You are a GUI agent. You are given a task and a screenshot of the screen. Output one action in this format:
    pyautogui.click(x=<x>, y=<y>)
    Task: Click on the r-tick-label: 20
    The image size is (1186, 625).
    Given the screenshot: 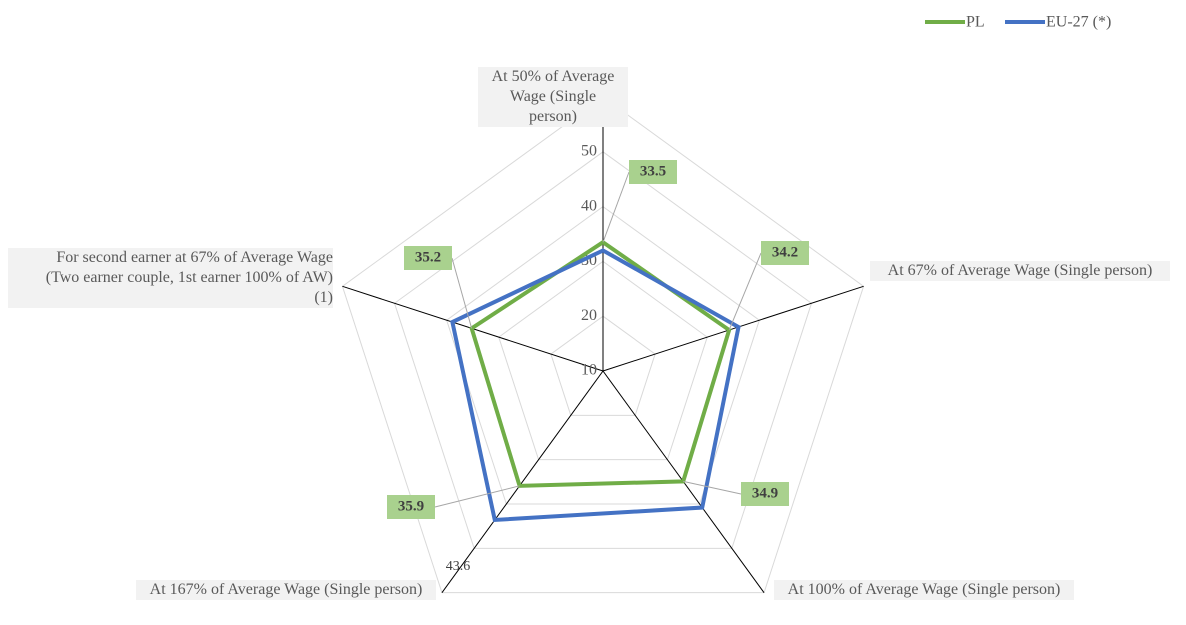 What is the action you would take?
    pyautogui.click(x=589, y=315)
    